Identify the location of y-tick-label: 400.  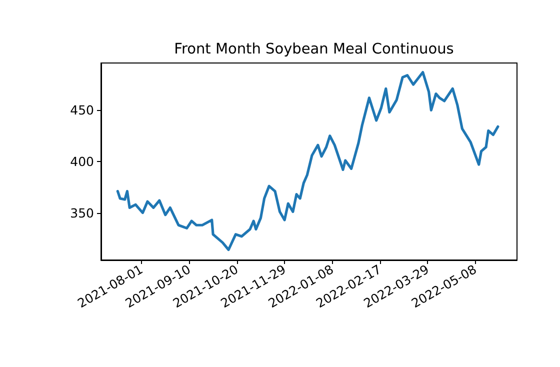
(82, 161).